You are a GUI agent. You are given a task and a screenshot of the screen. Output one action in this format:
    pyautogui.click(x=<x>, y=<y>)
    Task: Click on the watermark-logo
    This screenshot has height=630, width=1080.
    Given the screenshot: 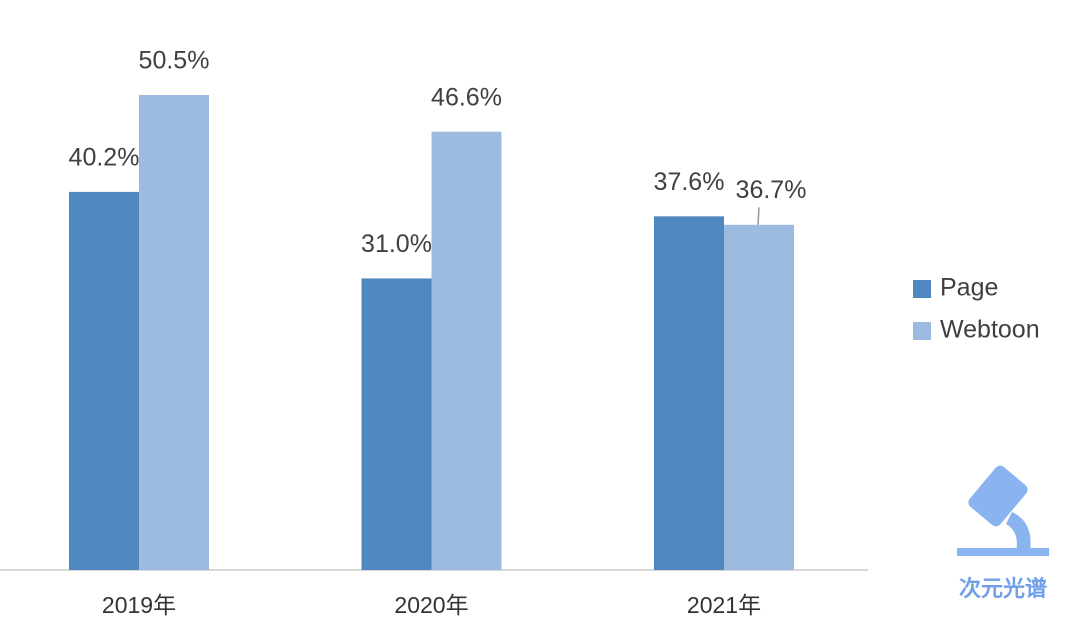 What is the action you would take?
    pyautogui.click(x=1003, y=510)
    